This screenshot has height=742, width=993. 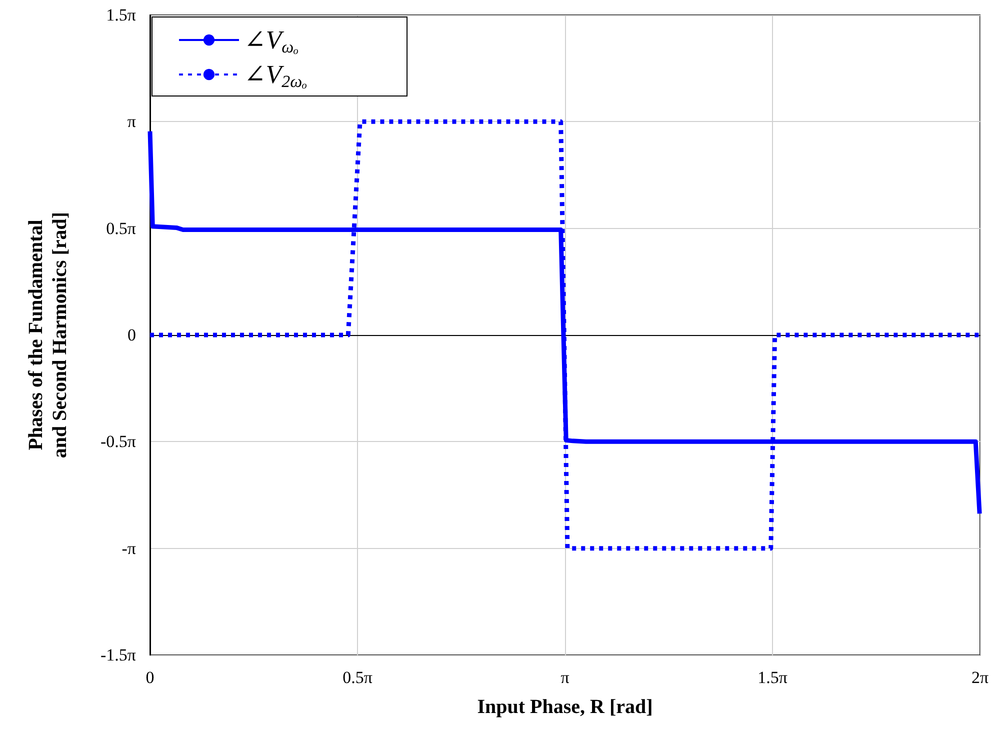 What do you see at coordinates (132, 335) in the screenshot?
I see `y-tick-label: 0` at bounding box center [132, 335].